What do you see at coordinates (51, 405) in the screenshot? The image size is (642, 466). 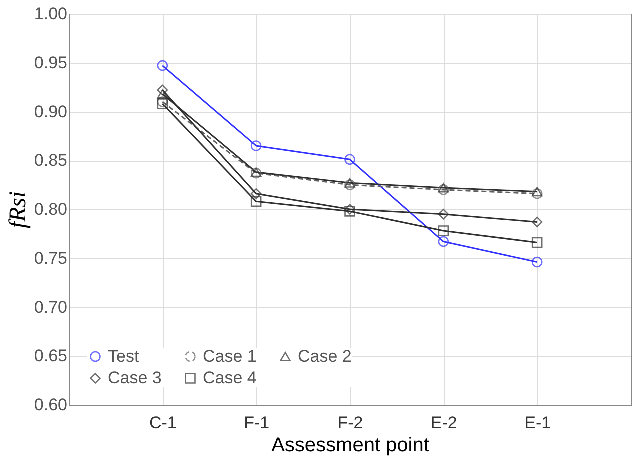 I see `y-tick-label: 0.60` at bounding box center [51, 405].